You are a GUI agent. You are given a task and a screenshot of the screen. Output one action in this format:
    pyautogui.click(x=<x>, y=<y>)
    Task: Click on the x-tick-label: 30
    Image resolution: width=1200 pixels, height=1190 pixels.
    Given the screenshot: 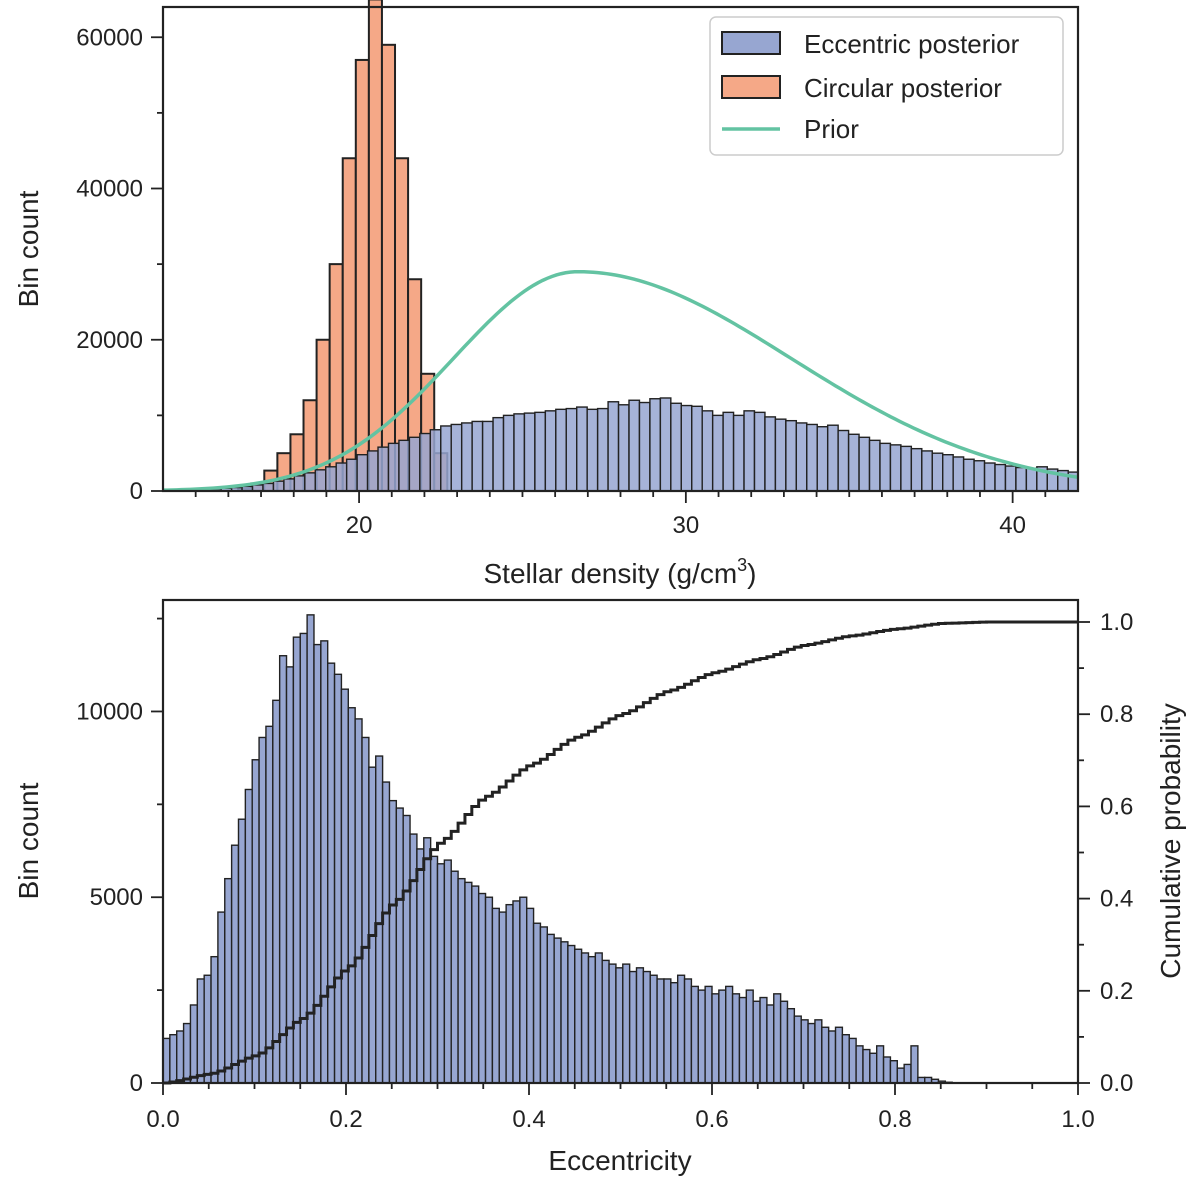 What is the action you would take?
    pyautogui.click(x=686, y=525)
    